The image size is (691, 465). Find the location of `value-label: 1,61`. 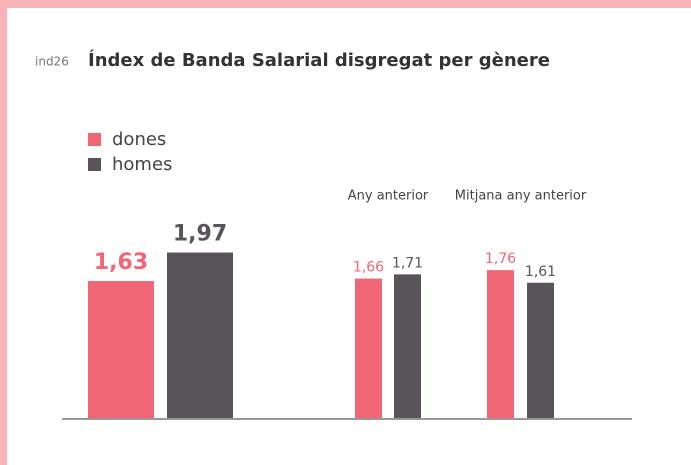

value-label: 1,61 is located at coordinates (540, 272).